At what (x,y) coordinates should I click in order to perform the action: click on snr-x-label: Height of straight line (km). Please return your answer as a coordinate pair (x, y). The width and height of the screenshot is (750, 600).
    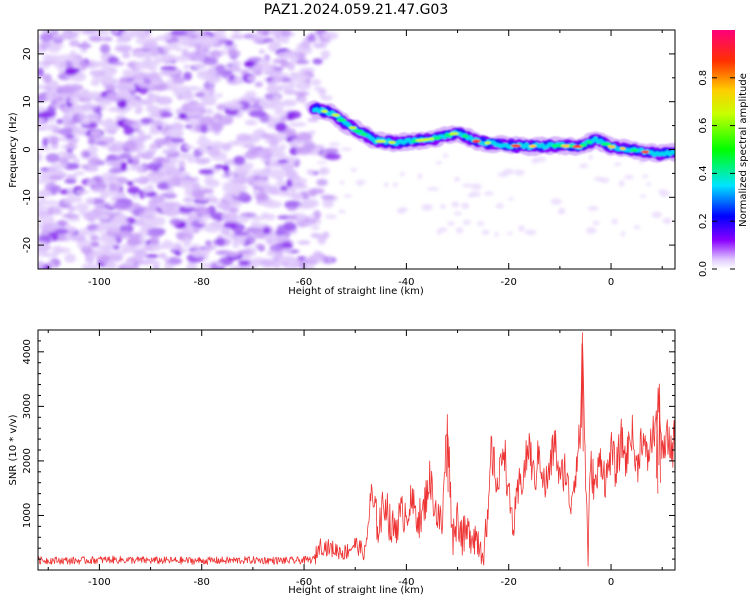
    Looking at the image, I should click on (356, 590).